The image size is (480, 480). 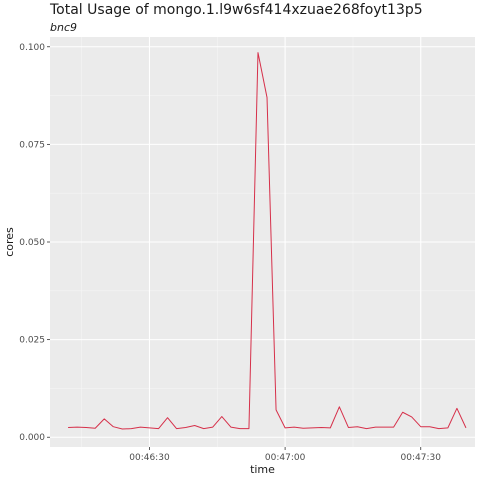 I want to click on tick-label-y: 0.075, so click(x=32, y=145).